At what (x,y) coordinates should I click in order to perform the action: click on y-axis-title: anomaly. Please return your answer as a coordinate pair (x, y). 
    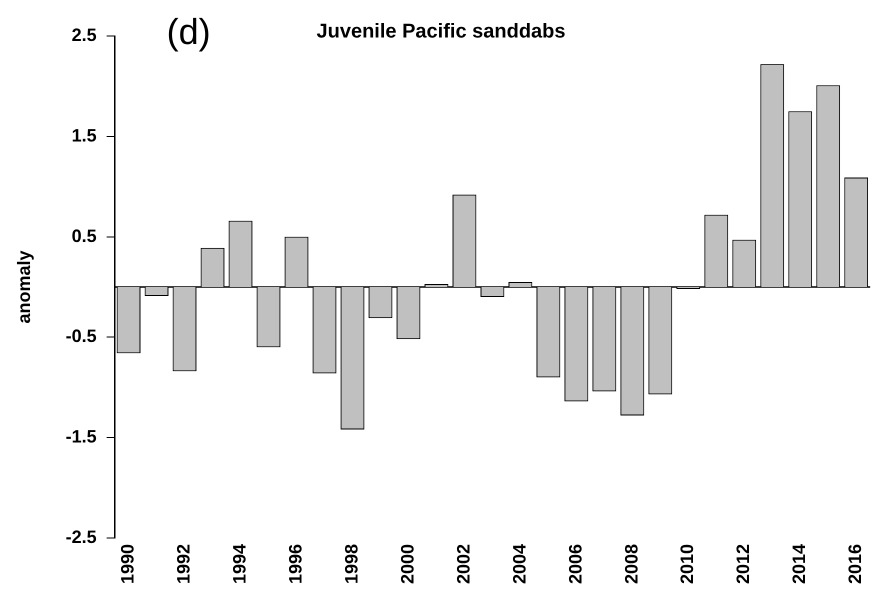
    Looking at the image, I should click on (24, 287).